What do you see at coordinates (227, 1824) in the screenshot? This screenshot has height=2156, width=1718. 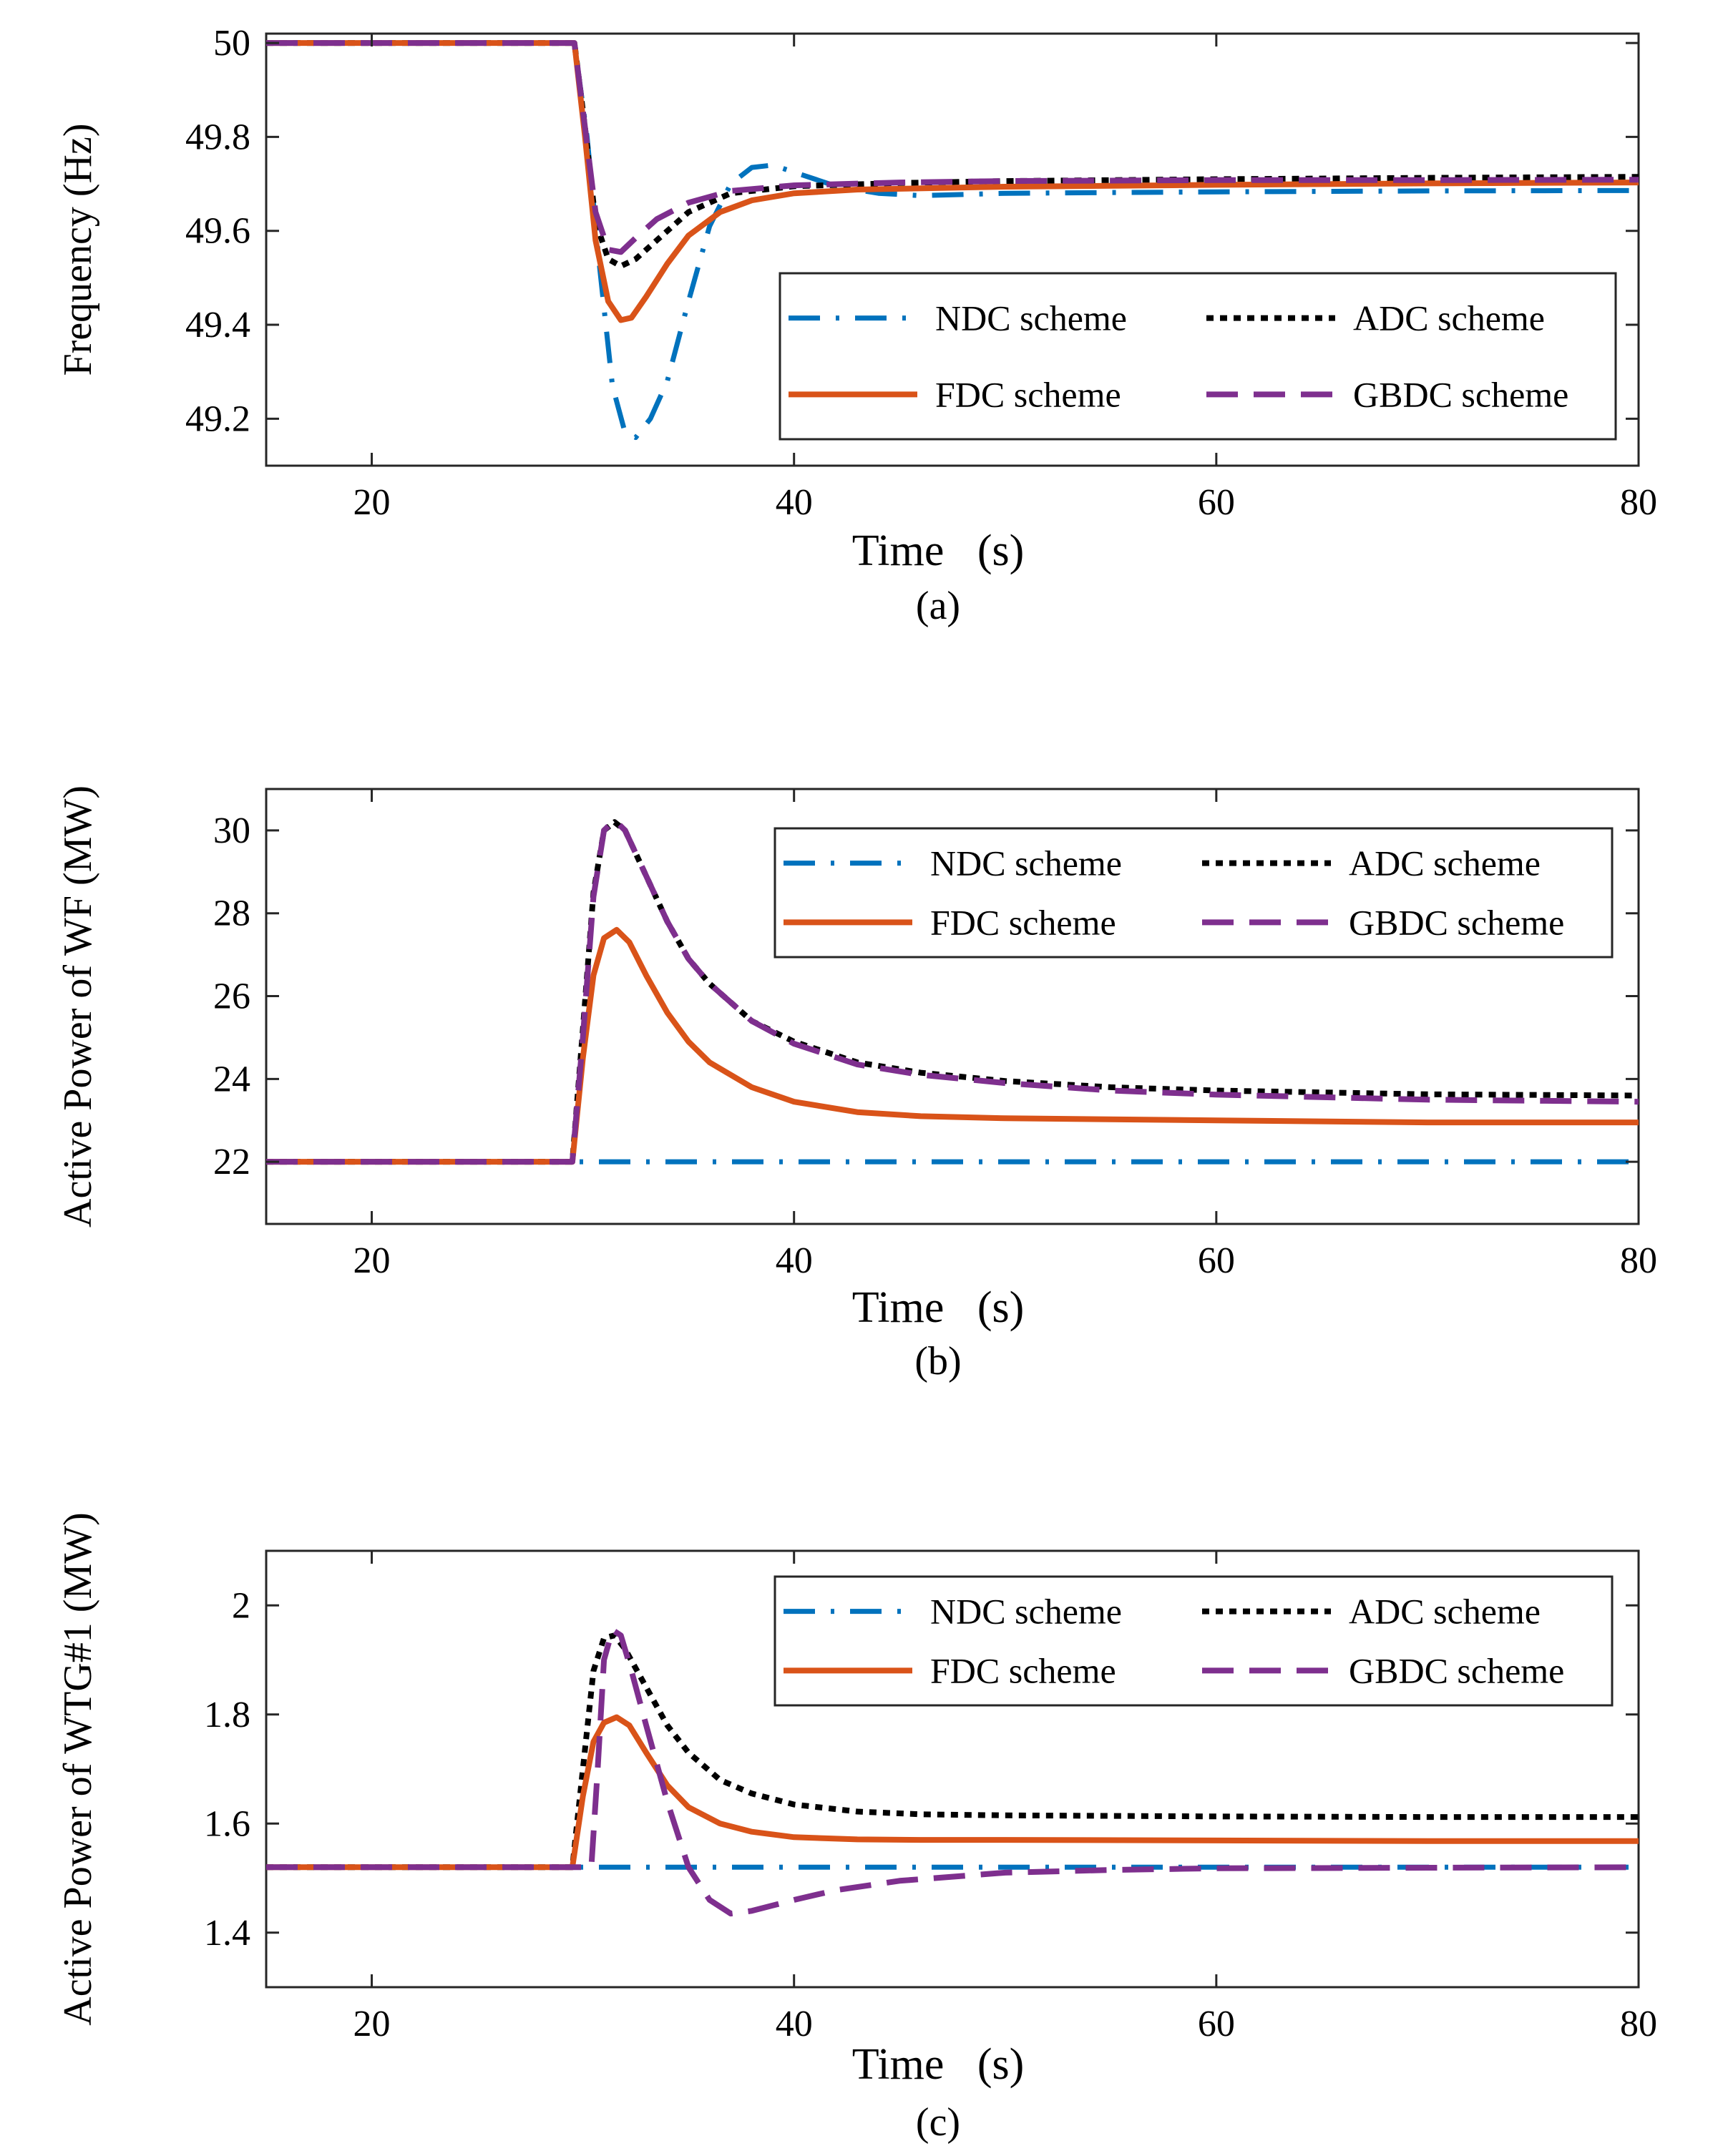 I see `y-tick-label: 1.6` at bounding box center [227, 1824].